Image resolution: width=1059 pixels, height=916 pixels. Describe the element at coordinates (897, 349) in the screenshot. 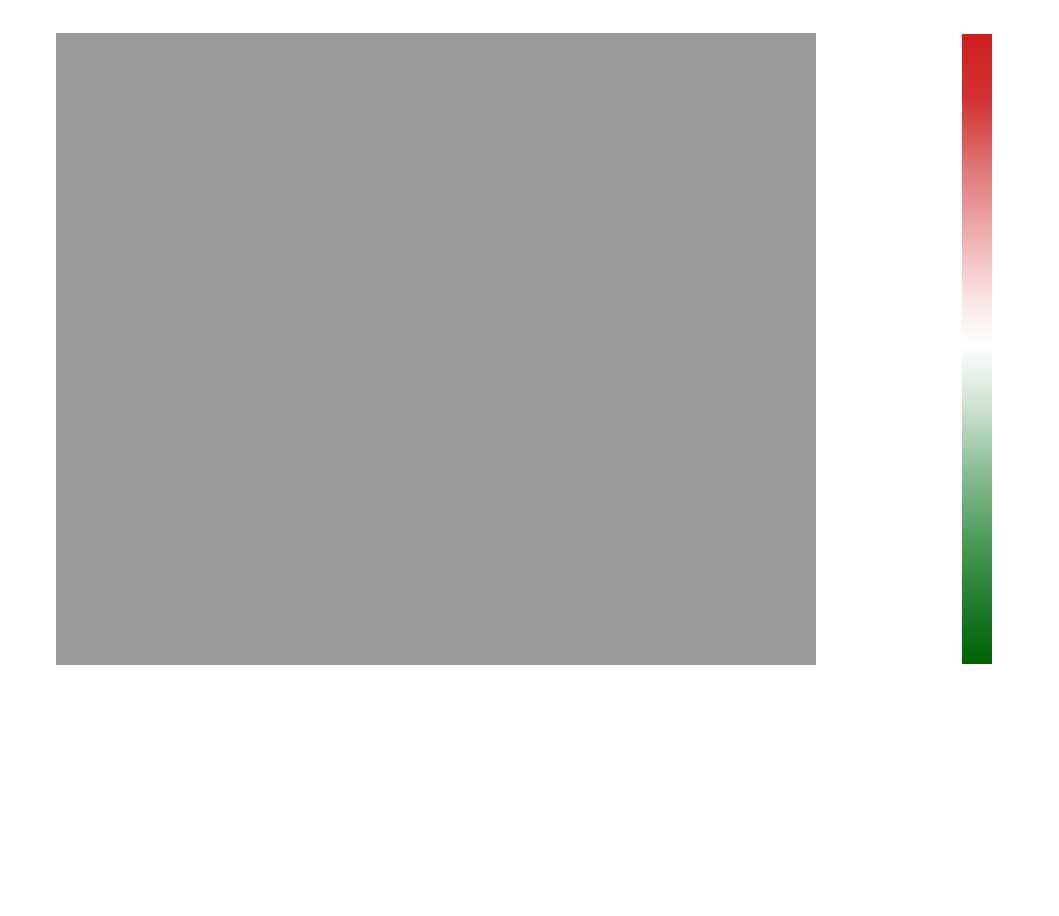

I see `row-label-axis` at that location.